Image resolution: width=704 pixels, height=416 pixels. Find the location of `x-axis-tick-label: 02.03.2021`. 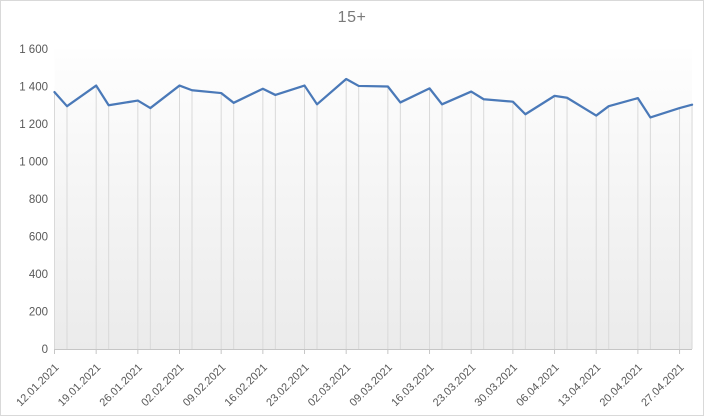

x-axis-tick-label: 02.03.2021 is located at coordinates (329, 385).